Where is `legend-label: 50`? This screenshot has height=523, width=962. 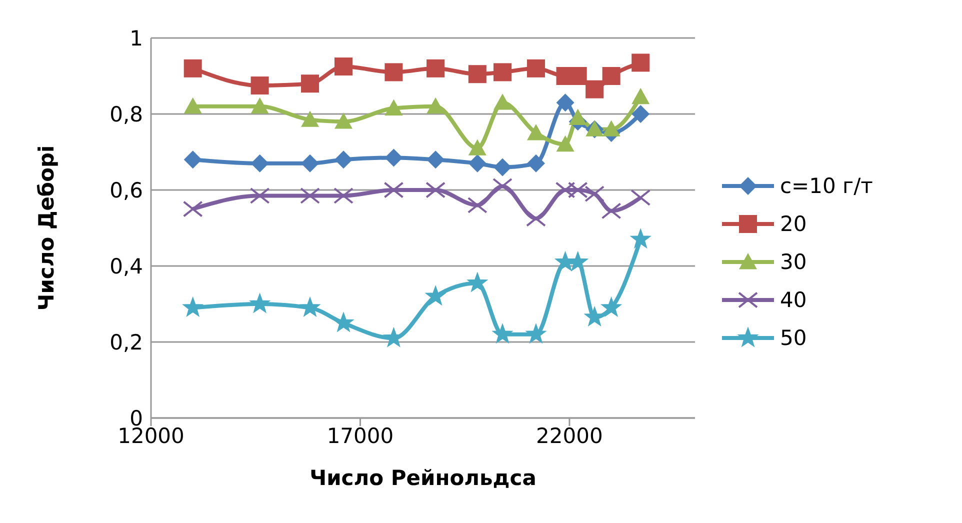 legend-label: 50 is located at coordinates (793, 338).